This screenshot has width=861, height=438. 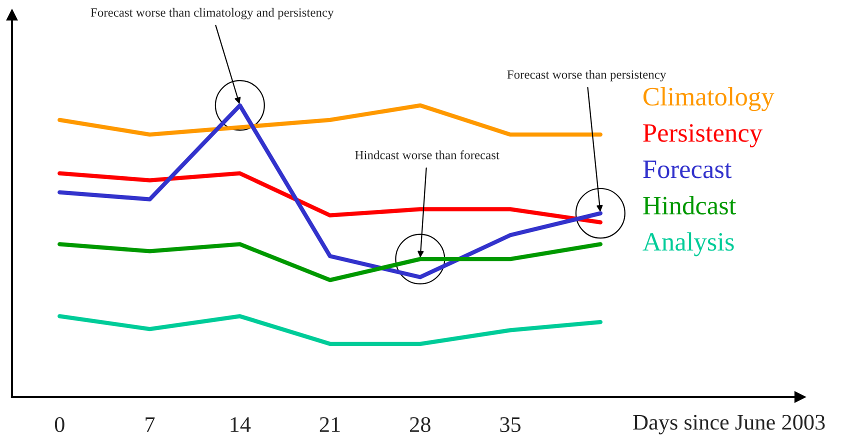 I want to click on series-label: Hindcast, so click(x=689, y=205).